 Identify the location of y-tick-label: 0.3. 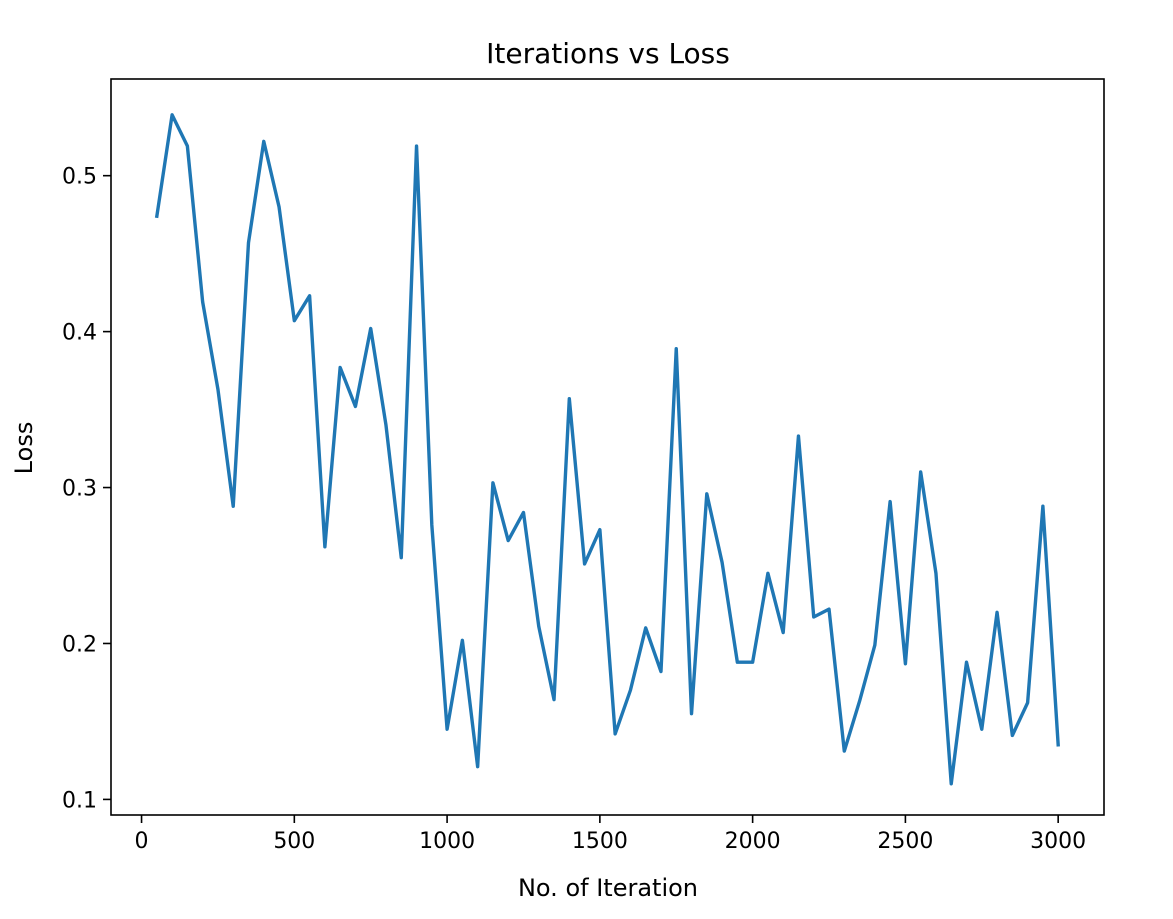
(79, 489).